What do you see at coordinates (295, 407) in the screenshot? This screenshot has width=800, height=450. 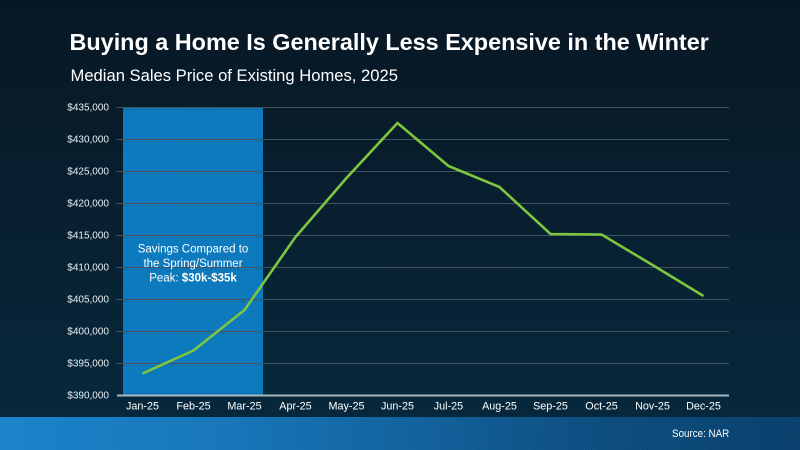 I see `svg-text: Apr-25` at bounding box center [295, 407].